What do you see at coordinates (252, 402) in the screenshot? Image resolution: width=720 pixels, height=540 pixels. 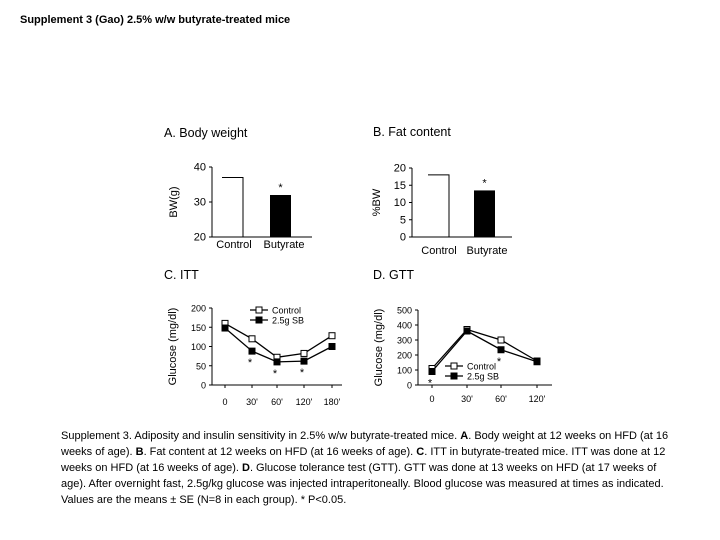 I see `itt-x-tick-label: 30'` at bounding box center [252, 402].